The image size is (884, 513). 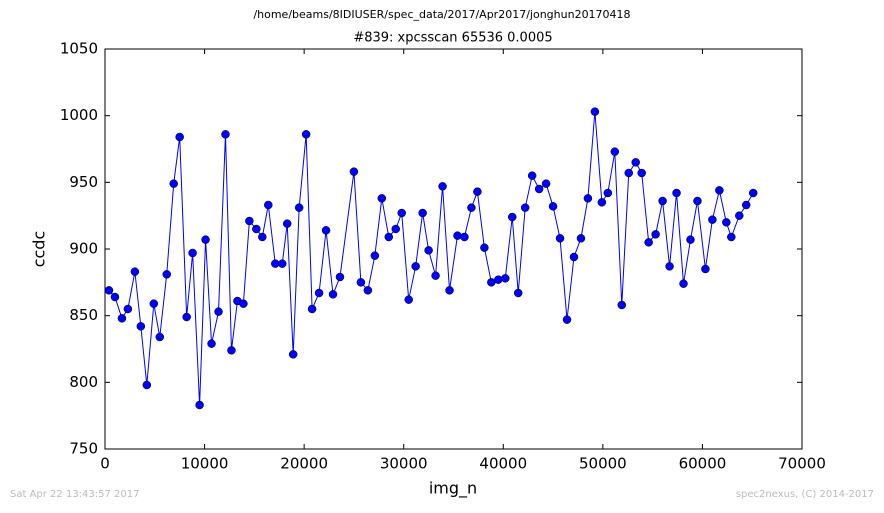 What do you see at coordinates (205, 464) in the screenshot?
I see `x-tick-label: 10000` at bounding box center [205, 464].